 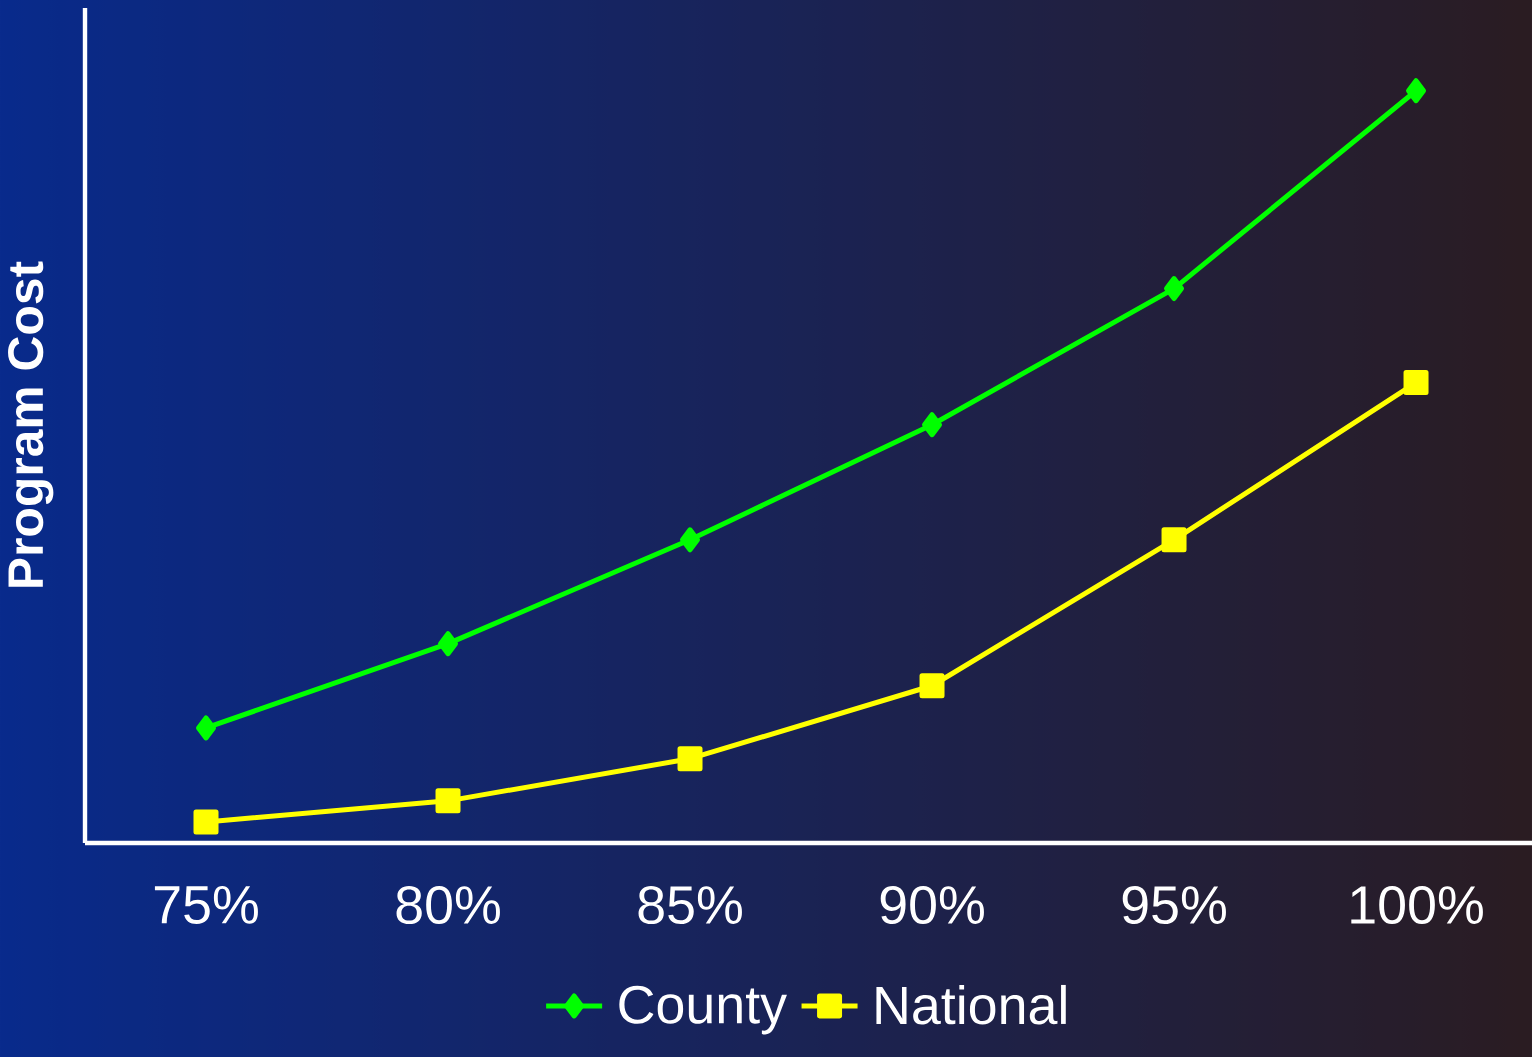 I want to click on legend-label: National, so click(x=971, y=1004).